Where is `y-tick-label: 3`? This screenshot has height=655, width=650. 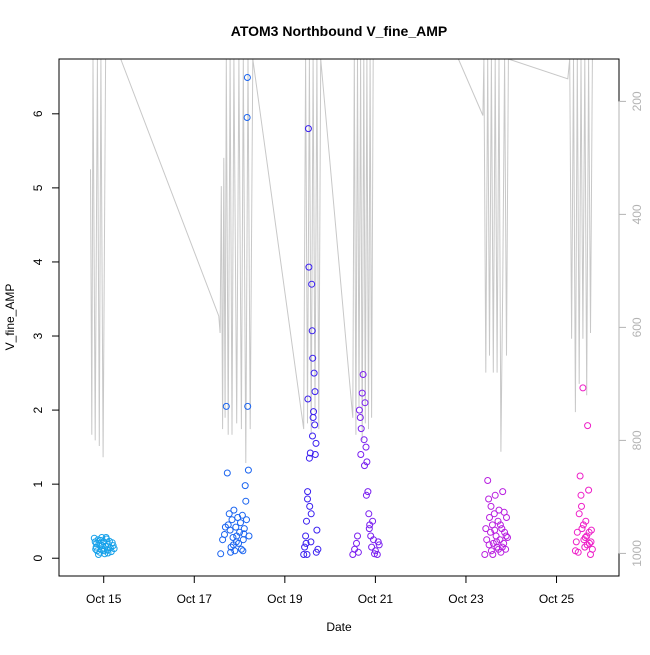 y-tick-label: 3 is located at coordinates (38, 335).